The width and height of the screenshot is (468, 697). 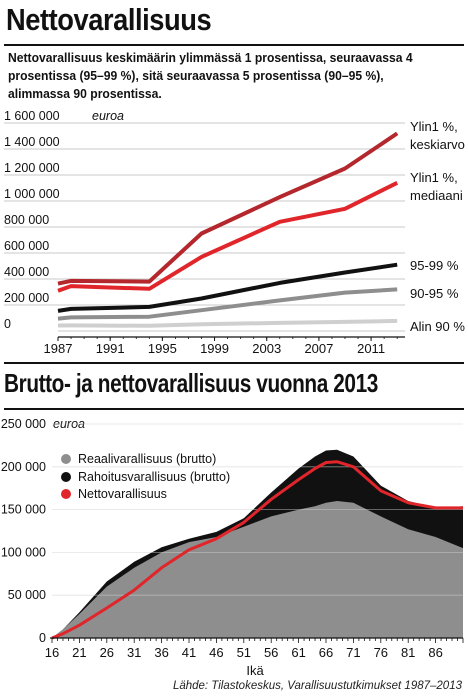 What do you see at coordinates (26, 220) in the screenshot?
I see `y-tick-label: 800 000` at bounding box center [26, 220].